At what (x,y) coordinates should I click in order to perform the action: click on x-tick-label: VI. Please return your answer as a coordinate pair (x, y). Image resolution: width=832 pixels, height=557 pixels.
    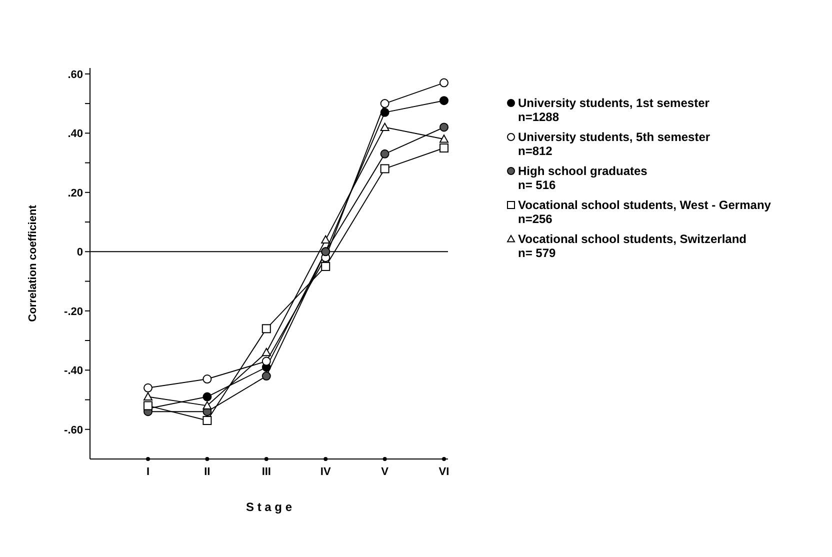
    Looking at the image, I should click on (444, 472).